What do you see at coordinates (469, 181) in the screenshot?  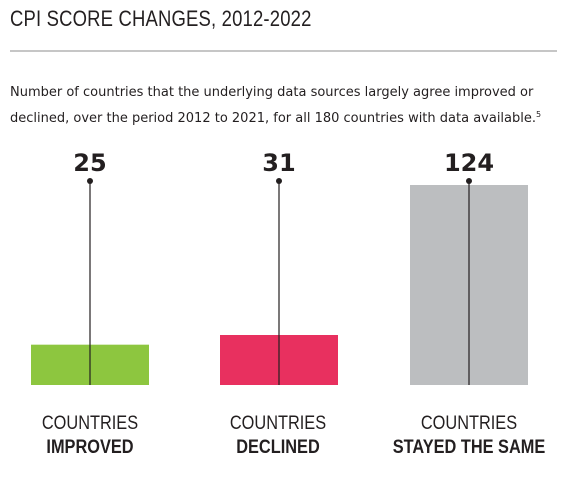 I see `leader-dot-stayed-same` at bounding box center [469, 181].